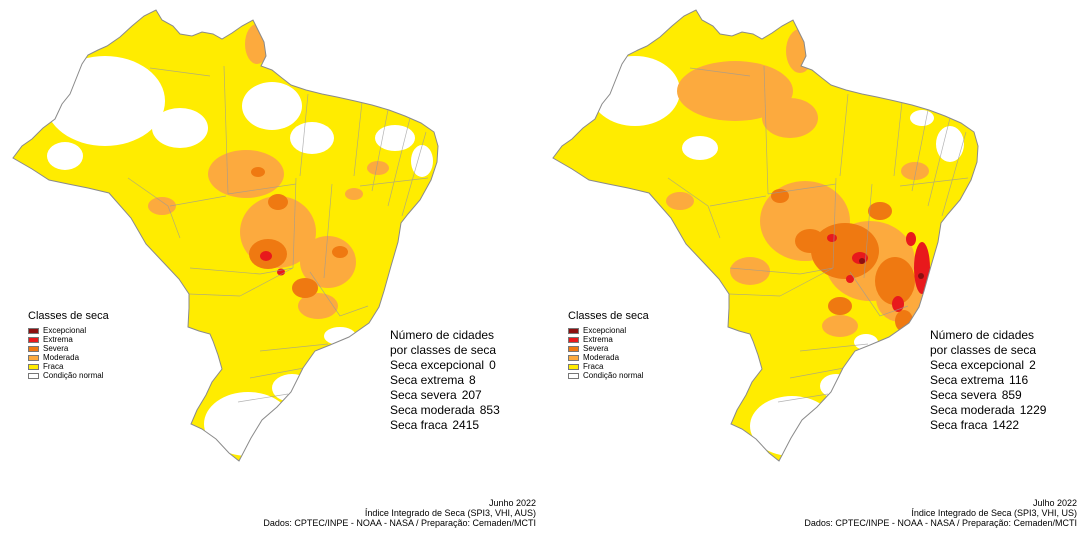 The width and height of the screenshot is (1081, 538). Describe the element at coordinates (976, 395) in the screenshot. I see `stat-seca-severa: Seca severa 859` at that location.